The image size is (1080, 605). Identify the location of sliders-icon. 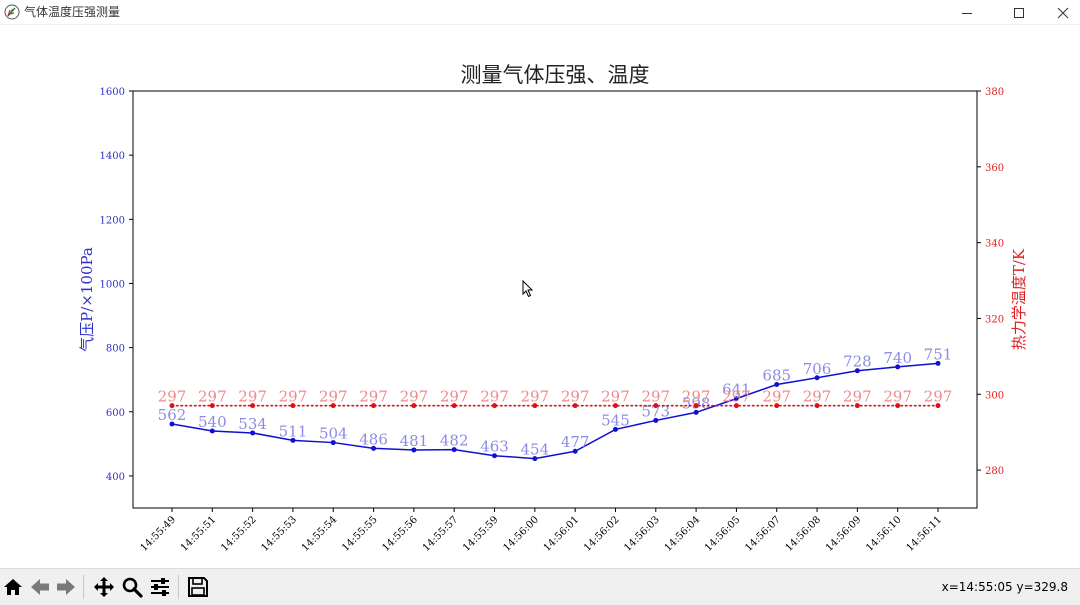
(160, 587).